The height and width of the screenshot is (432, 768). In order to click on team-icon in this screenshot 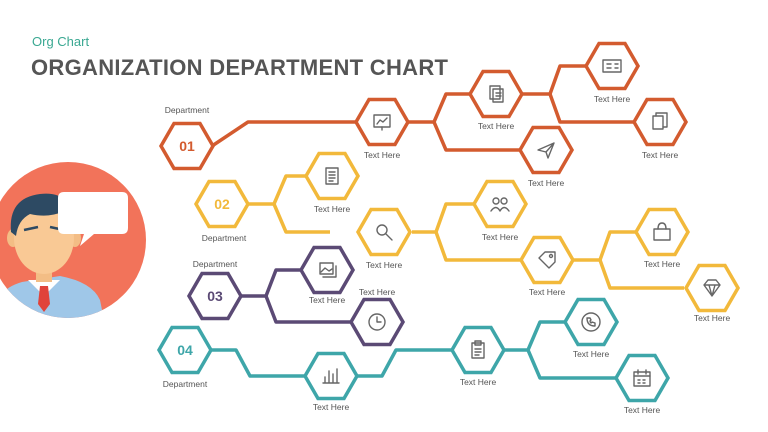, I will do `click(500, 204)`.